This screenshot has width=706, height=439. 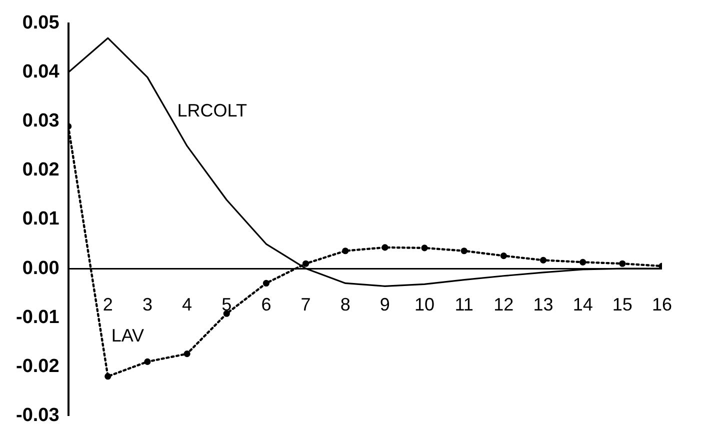 What do you see at coordinates (212, 110) in the screenshot?
I see `series-label: LRCOLT` at bounding box center [212, 110].